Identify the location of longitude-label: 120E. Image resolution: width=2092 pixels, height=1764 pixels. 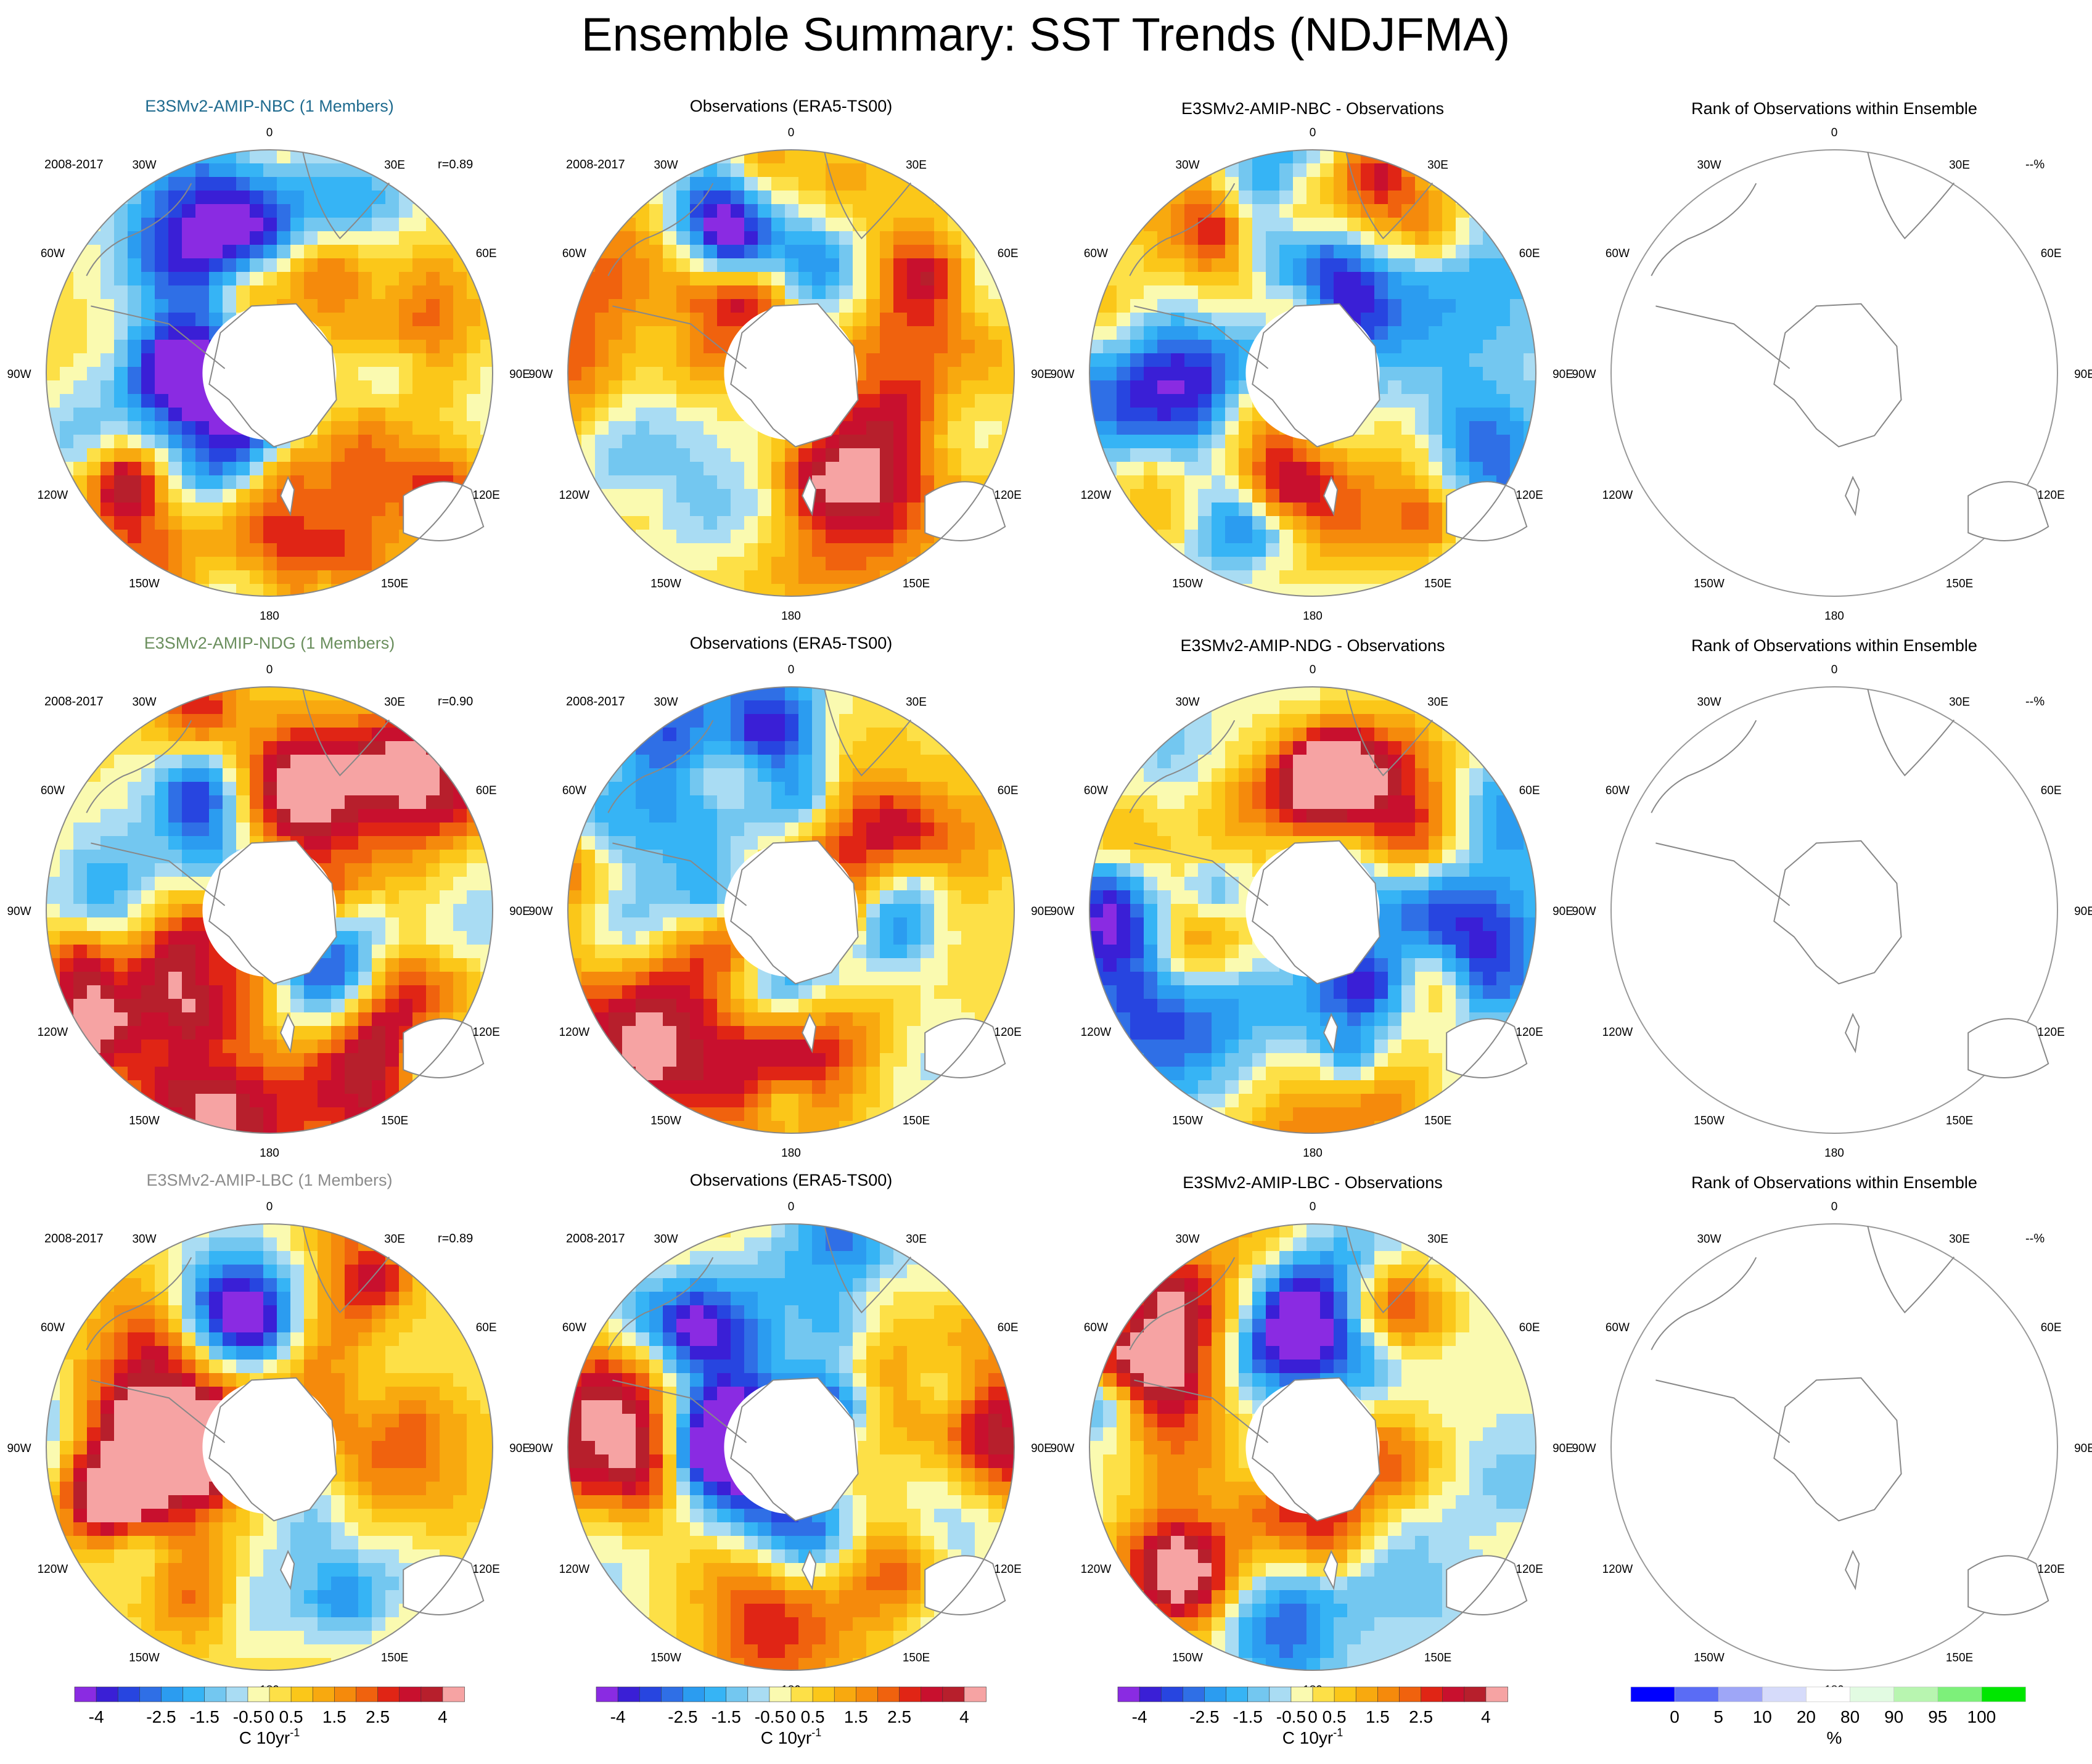
(1007, 495).